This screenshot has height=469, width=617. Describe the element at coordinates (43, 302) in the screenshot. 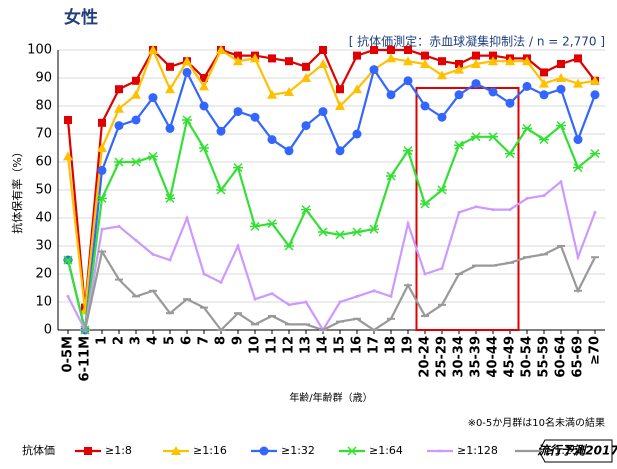

I see `y-tick-label: 10` at that location.